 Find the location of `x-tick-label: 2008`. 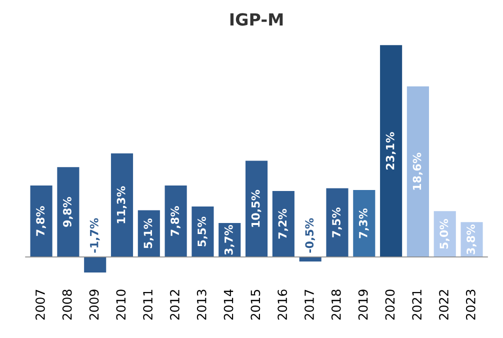

x-tick-label: 2008 is located at coordinates (67, 305).